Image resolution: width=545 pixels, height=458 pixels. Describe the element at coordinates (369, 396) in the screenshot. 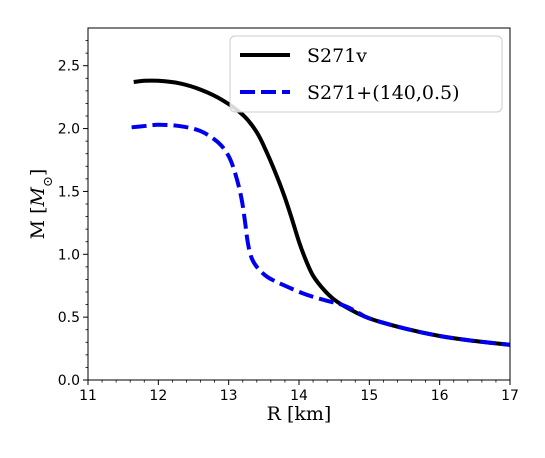

I see `x-tick-label: 15` at that location.